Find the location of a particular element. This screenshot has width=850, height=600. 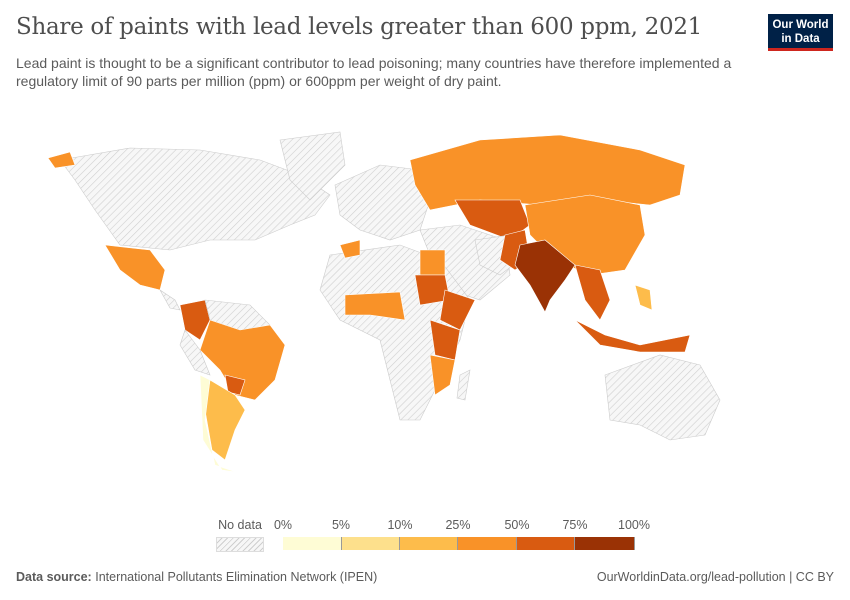

legend-tick: 50% is located at coordinates (517, 525).